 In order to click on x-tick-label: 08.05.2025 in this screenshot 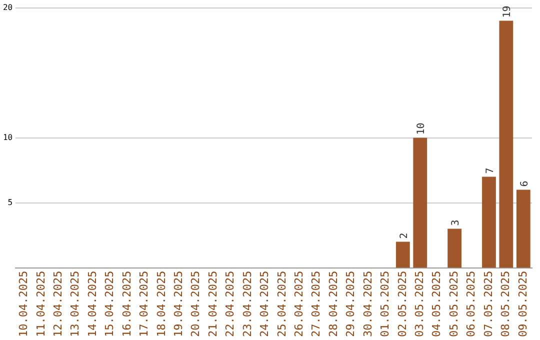, I will do `click(505, 304)`.